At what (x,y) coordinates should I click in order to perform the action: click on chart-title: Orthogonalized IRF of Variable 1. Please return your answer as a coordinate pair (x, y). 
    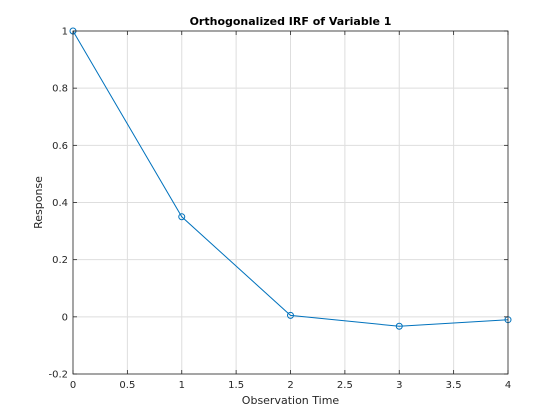
    Looking at the image, I should click on (291, 21).